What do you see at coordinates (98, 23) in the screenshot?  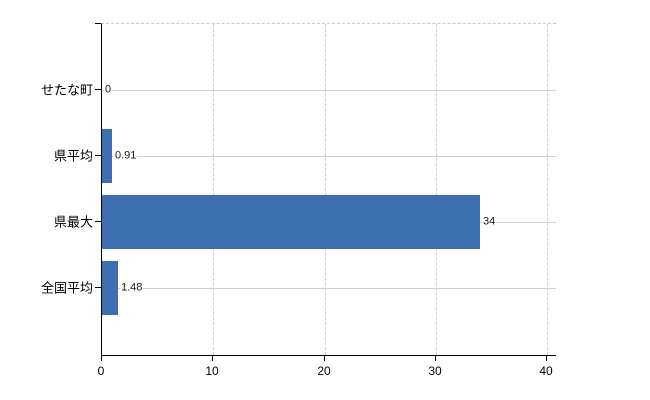 I see `y-axis-top-tick` at bounding box center [98, 23].